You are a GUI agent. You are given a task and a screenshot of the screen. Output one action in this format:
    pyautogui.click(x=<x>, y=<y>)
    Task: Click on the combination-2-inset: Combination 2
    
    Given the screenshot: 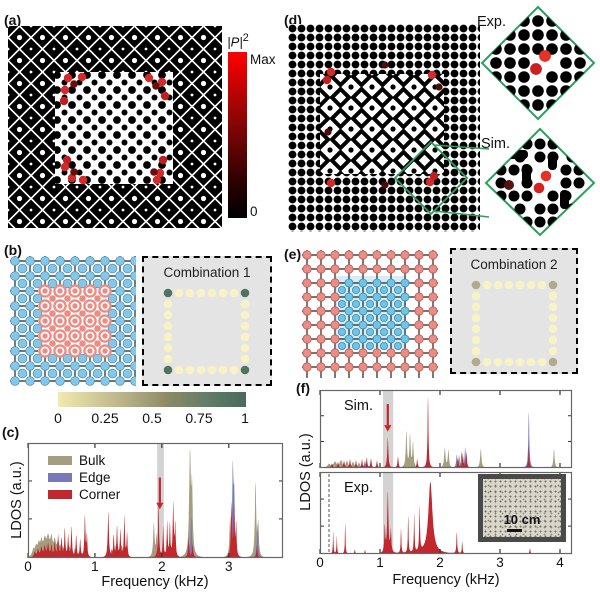 What is the action you would take?
    pyautogui.click(x=514, y=311)
    